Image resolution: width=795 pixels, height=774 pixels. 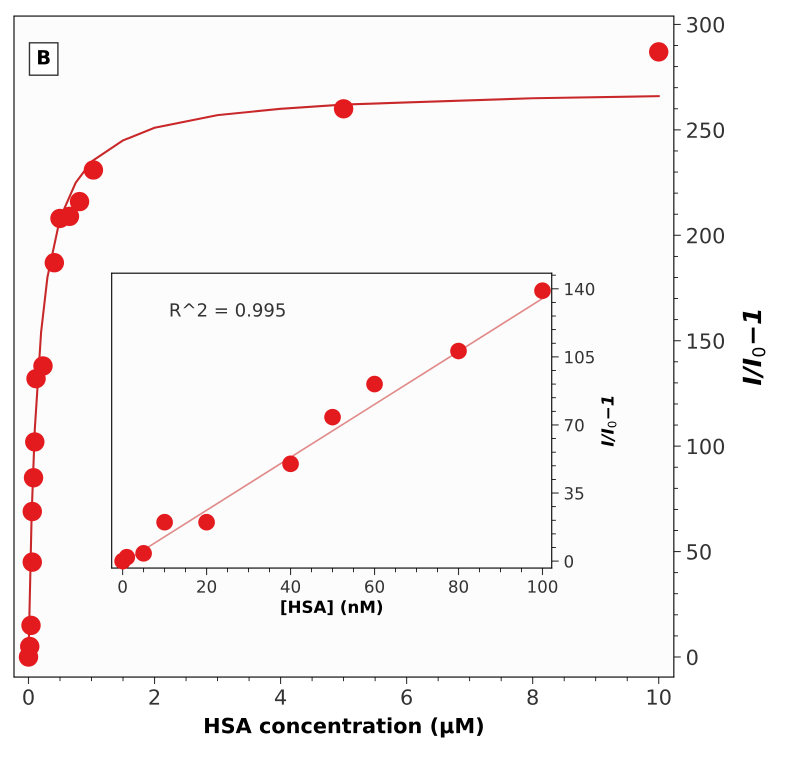 What do you see at coordinates (532, 697) in the screenshot?
I see `x-tick-label: 8` at bounding box center [532, 697].